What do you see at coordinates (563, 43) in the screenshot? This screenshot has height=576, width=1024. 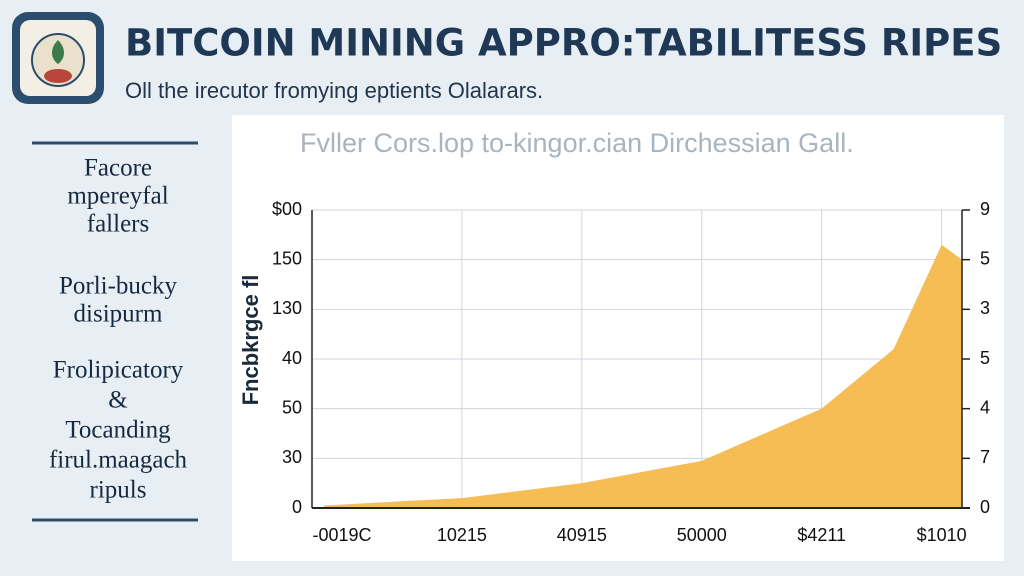 I see `page-title: BITCOIN MINING APPRO:TABILITESS RIPES` at bounding box center [563, 43].